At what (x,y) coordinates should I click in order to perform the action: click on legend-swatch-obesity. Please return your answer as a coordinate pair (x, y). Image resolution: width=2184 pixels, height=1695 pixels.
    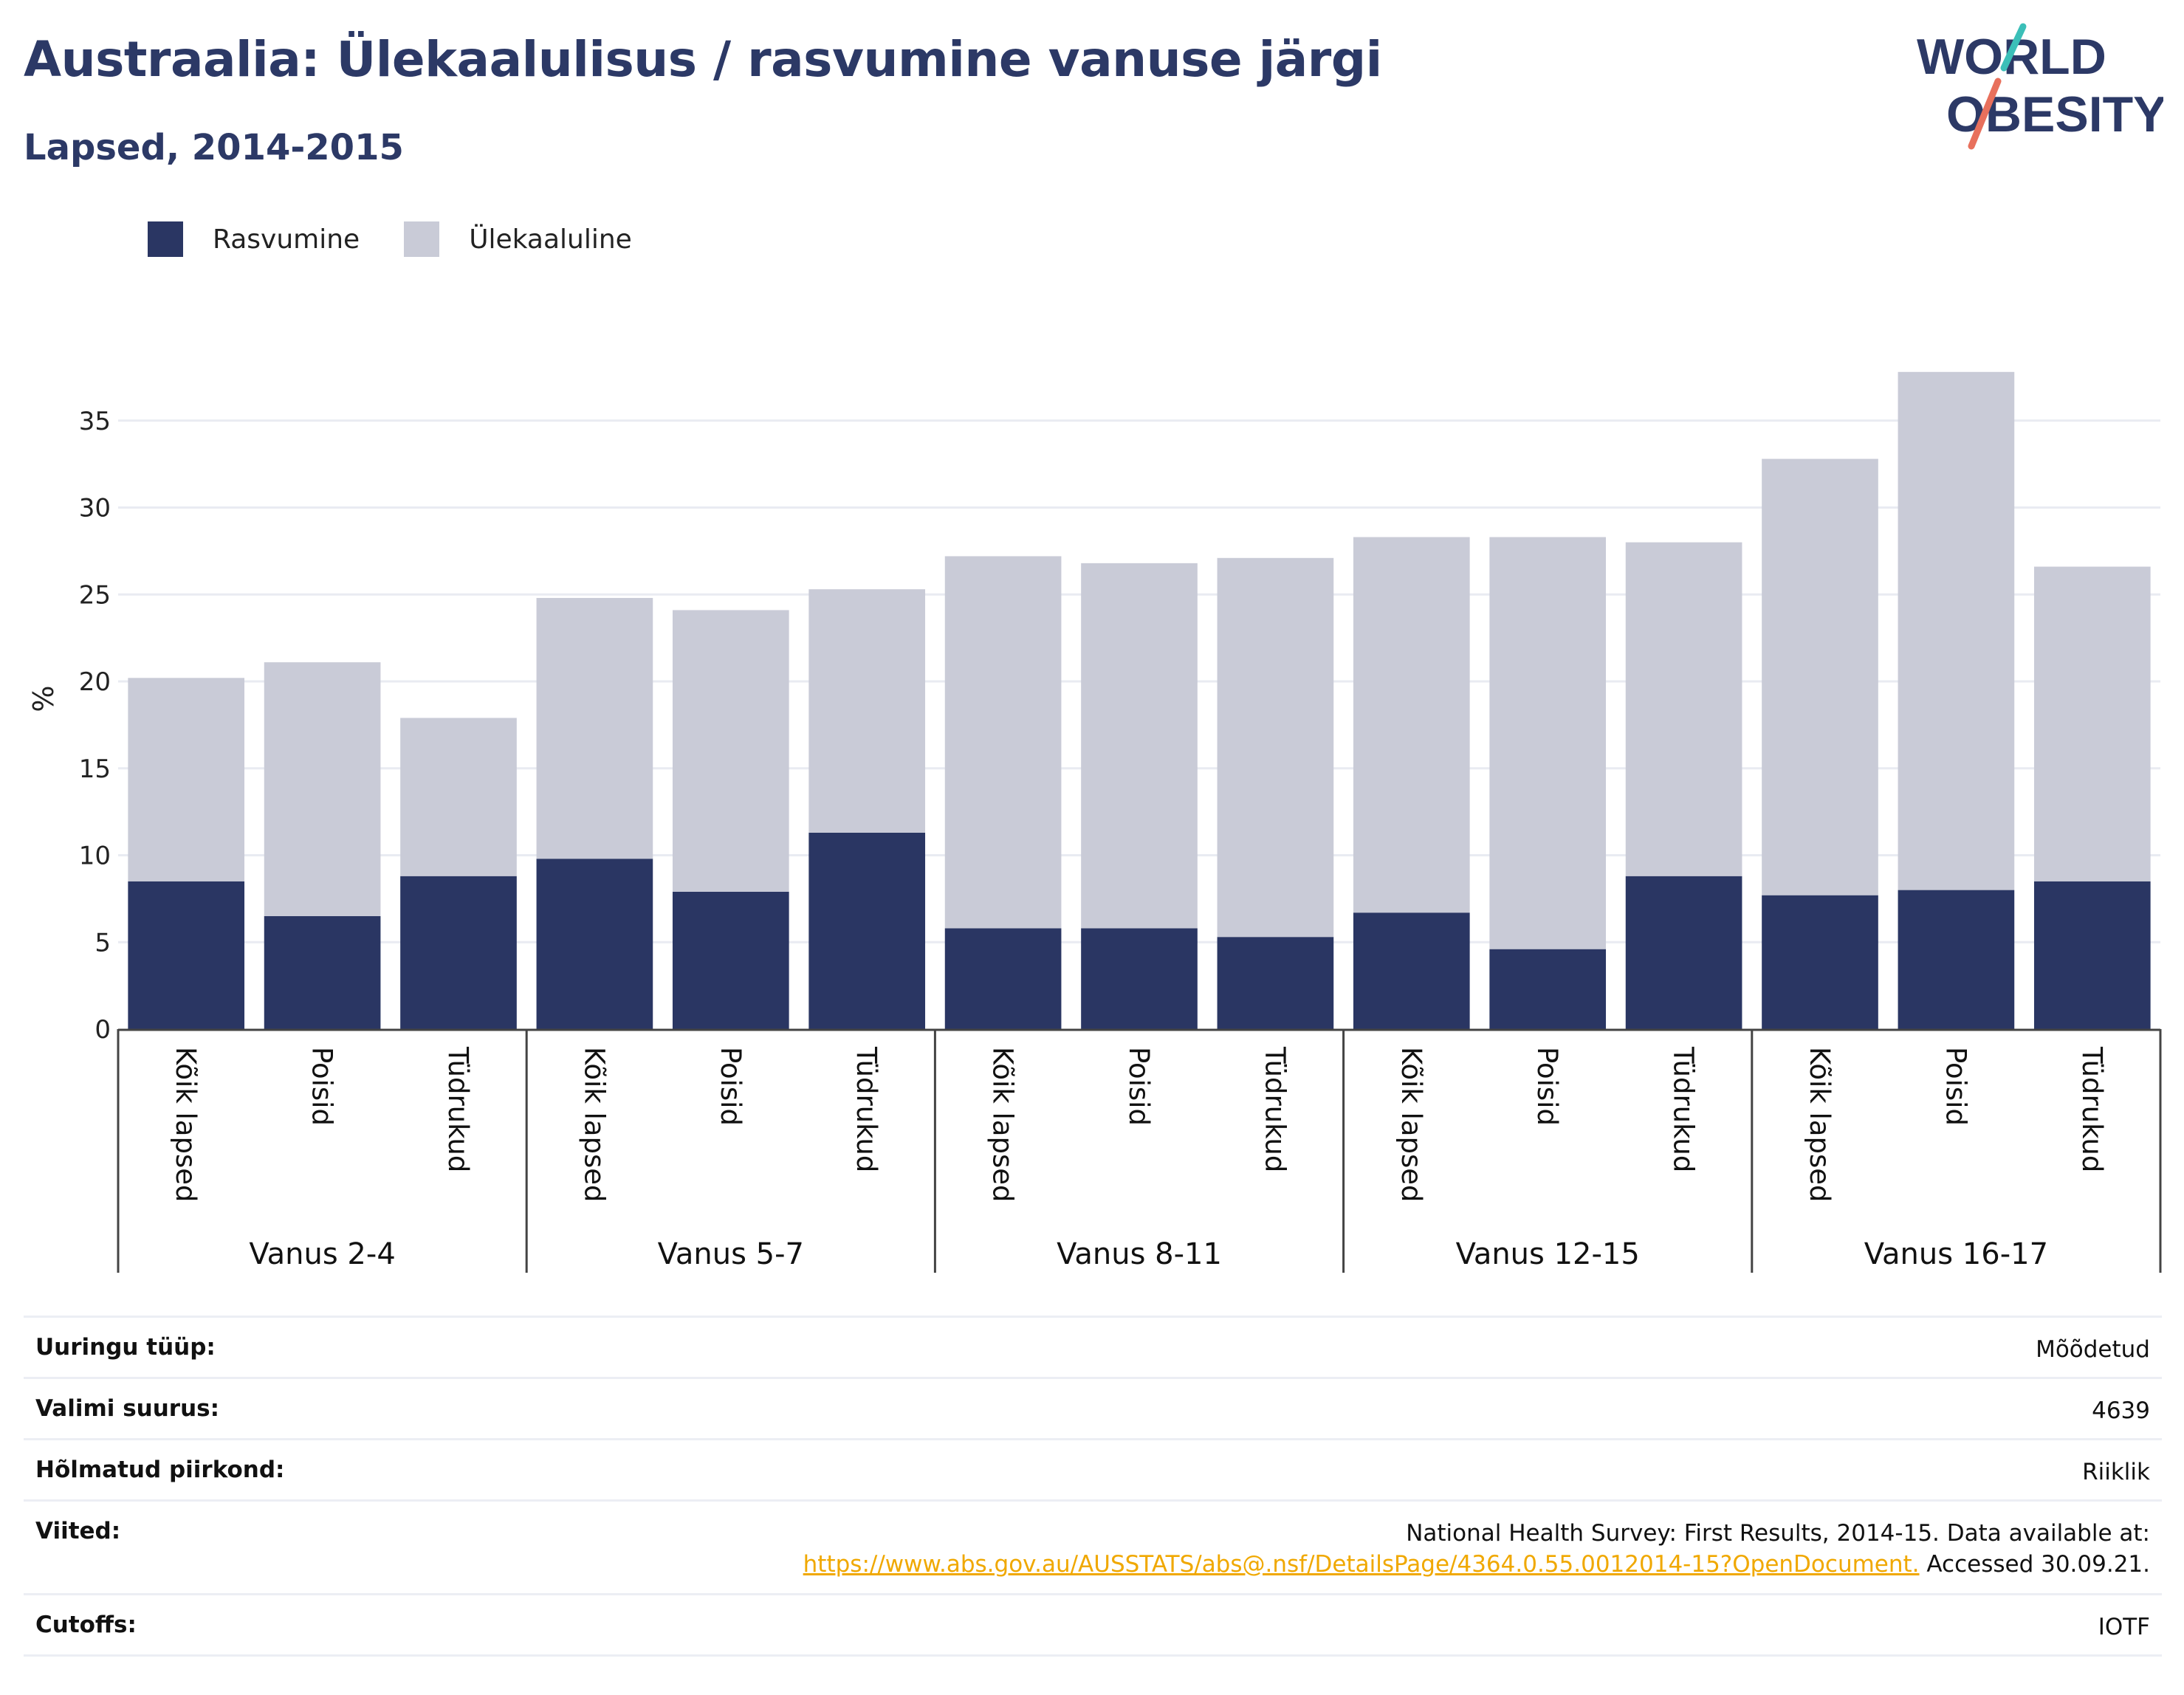
    Looking at the image, I should click on (165, 239).